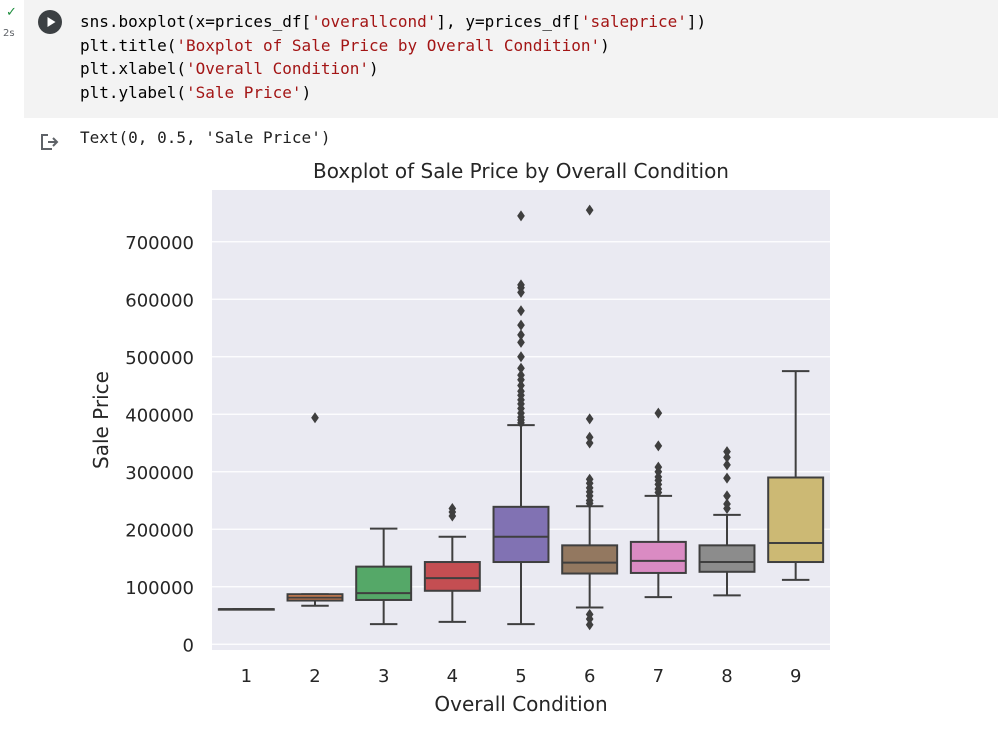 The width and height of the screenshot is (998, 742). I want to click on x-tick-label: 2, so click(314, 676).